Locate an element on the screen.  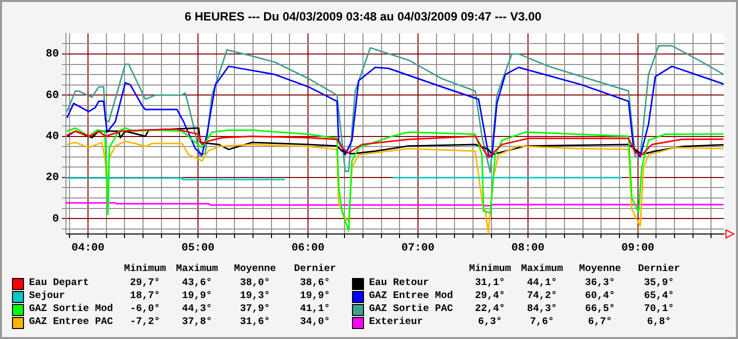
text: 44,3° is located at coordinates (197, 309).